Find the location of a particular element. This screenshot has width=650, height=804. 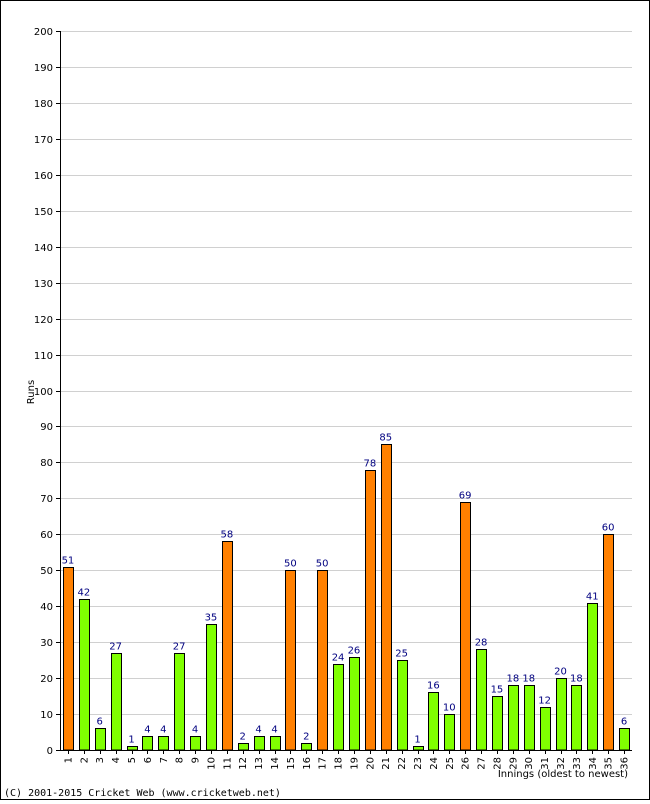

bar-value-label: 1 is located at coordinates (417, 740).